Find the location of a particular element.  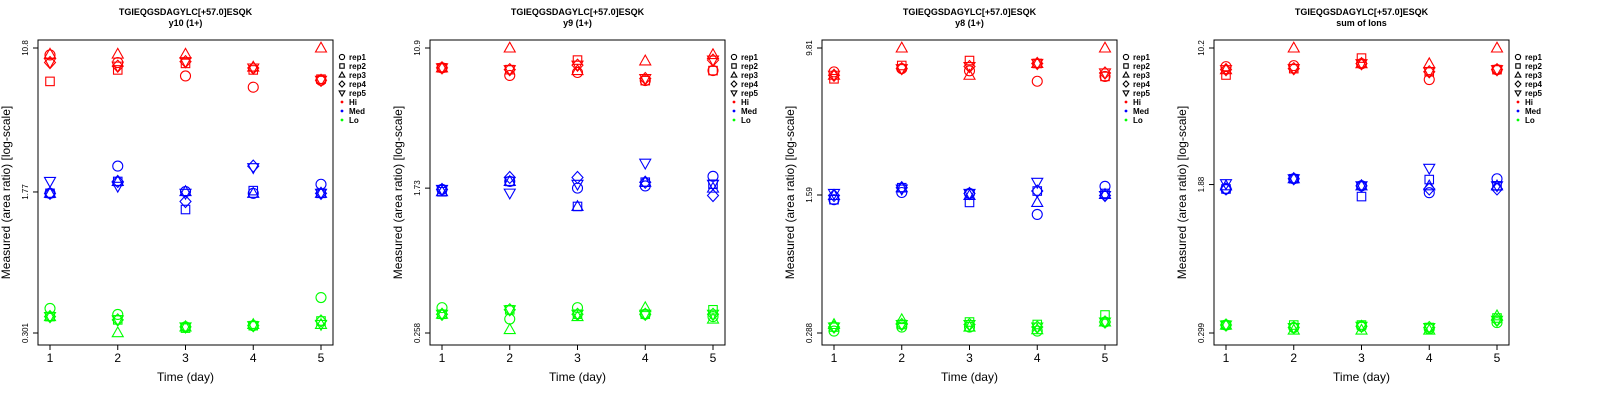

chart-subtitle: sum of Ions is located at coordinates (1361, 23).